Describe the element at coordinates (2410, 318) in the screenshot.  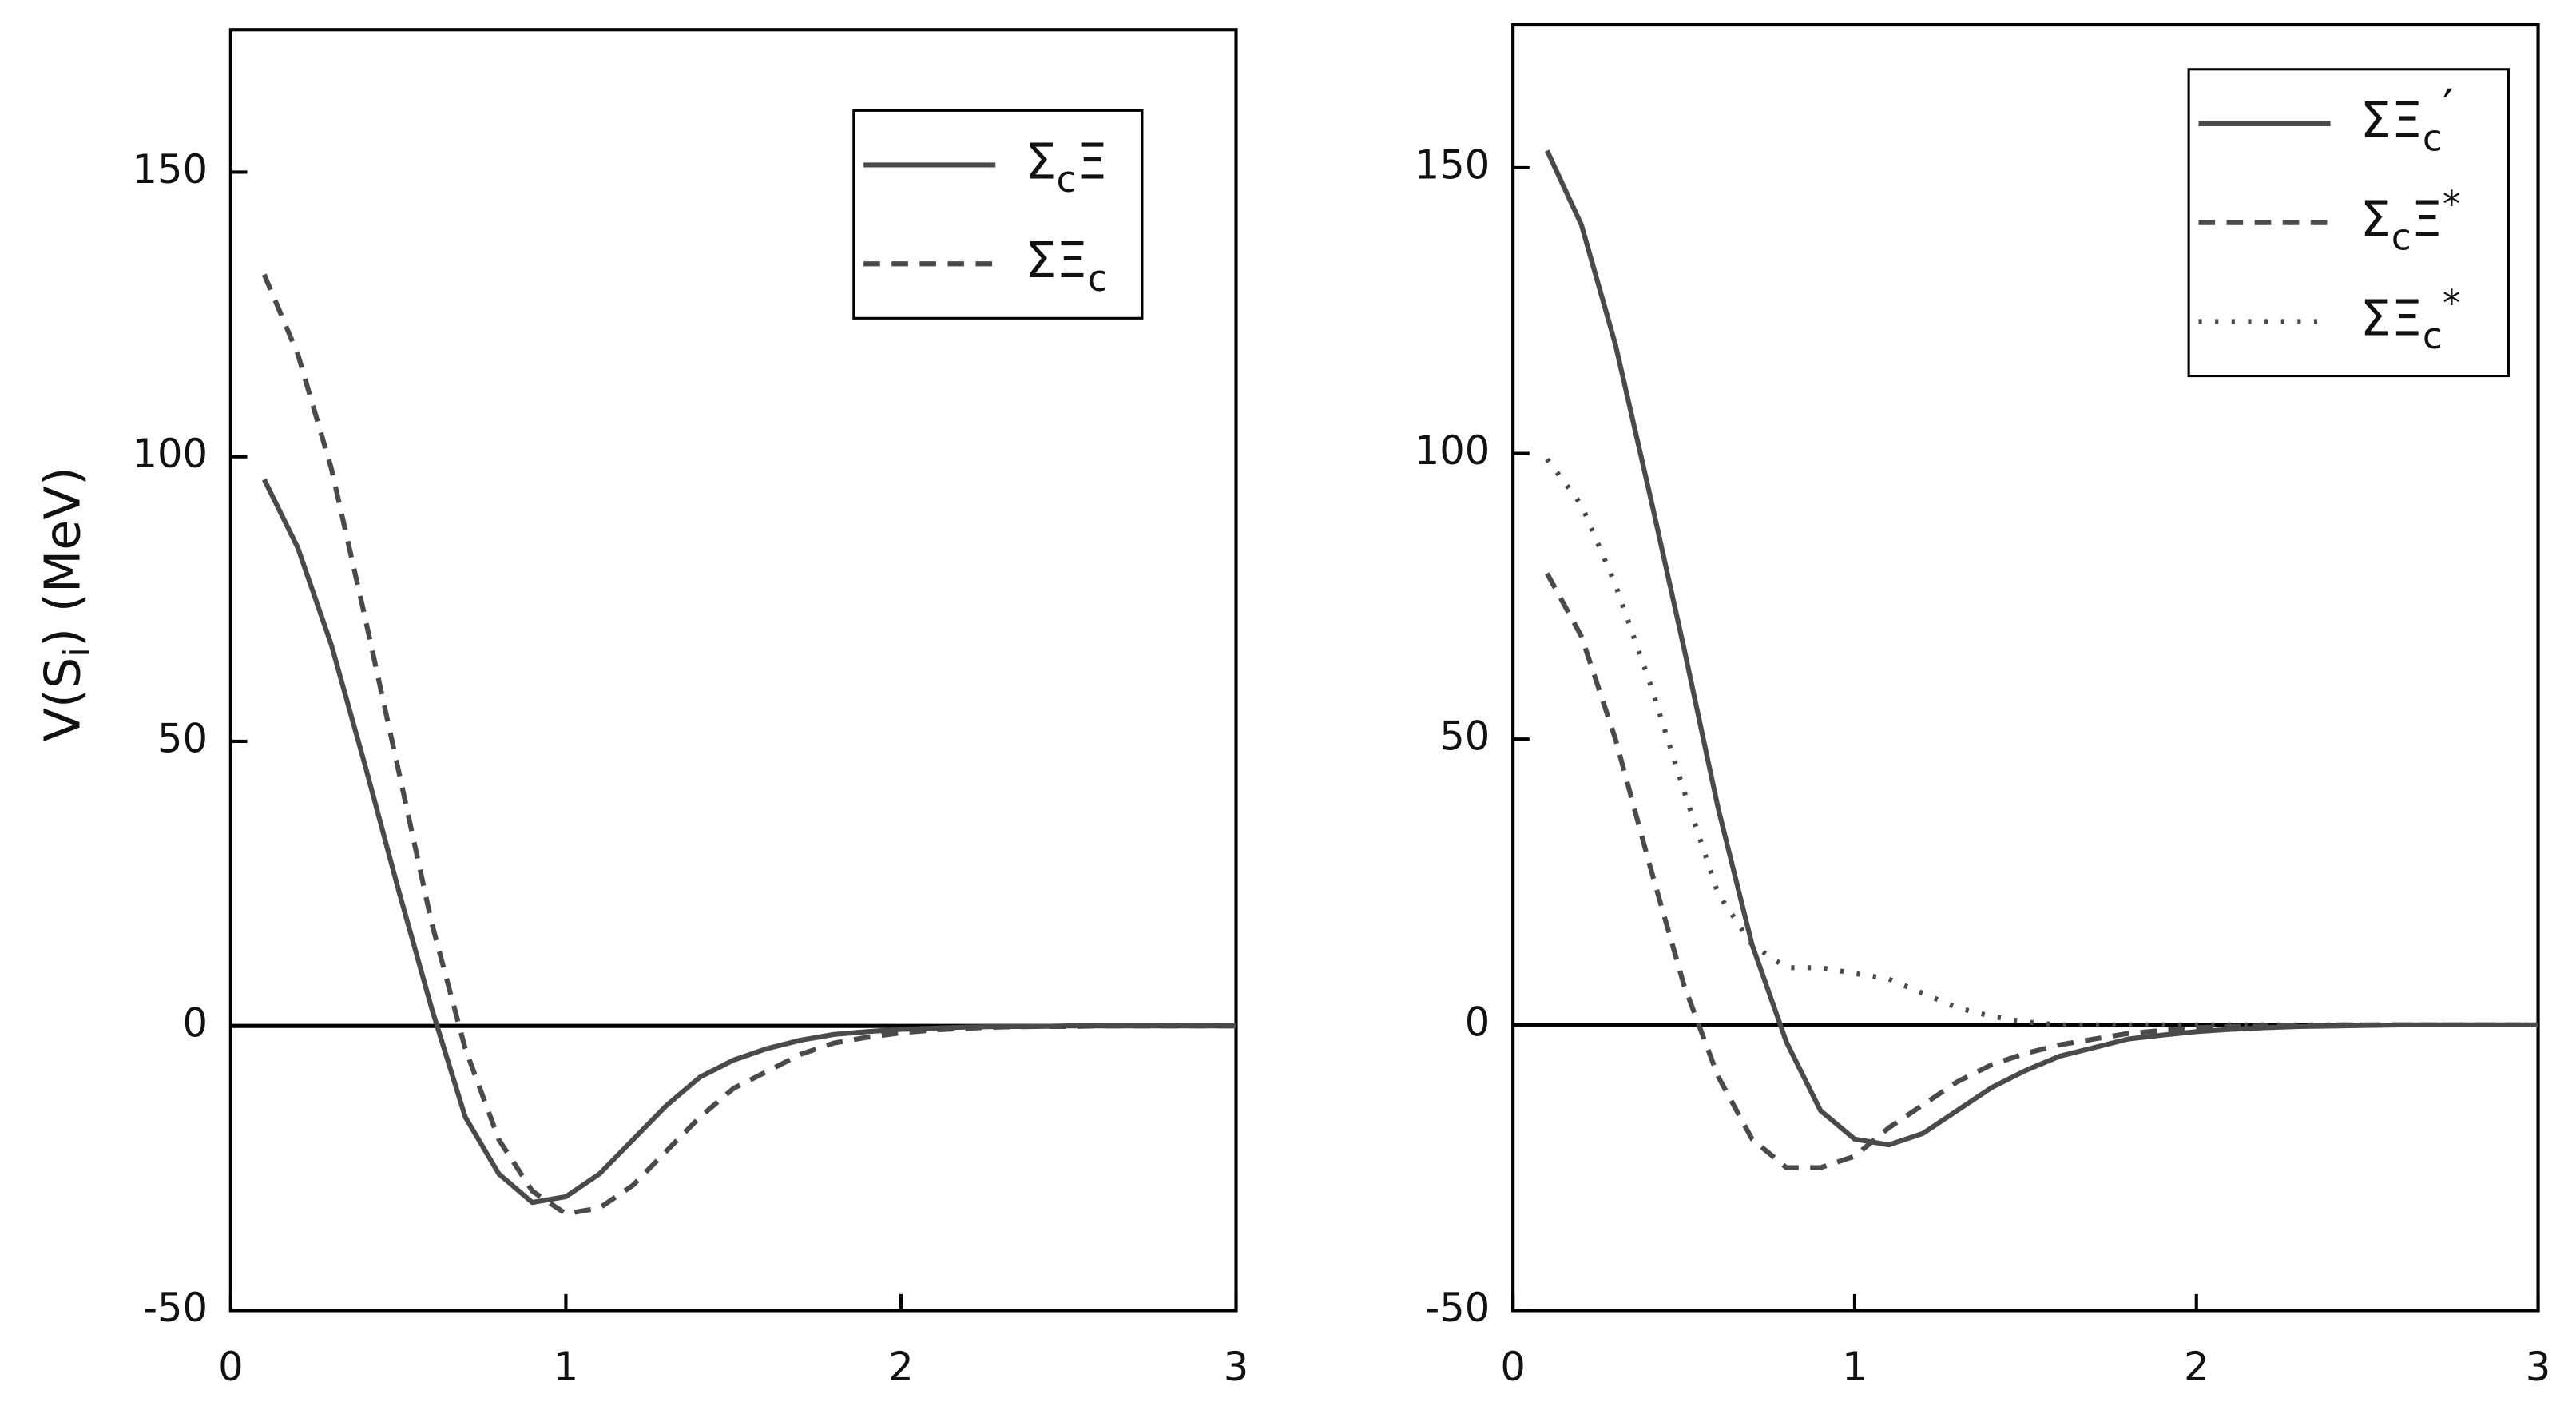
I see `legend-label: ΣΞc*` at that location.